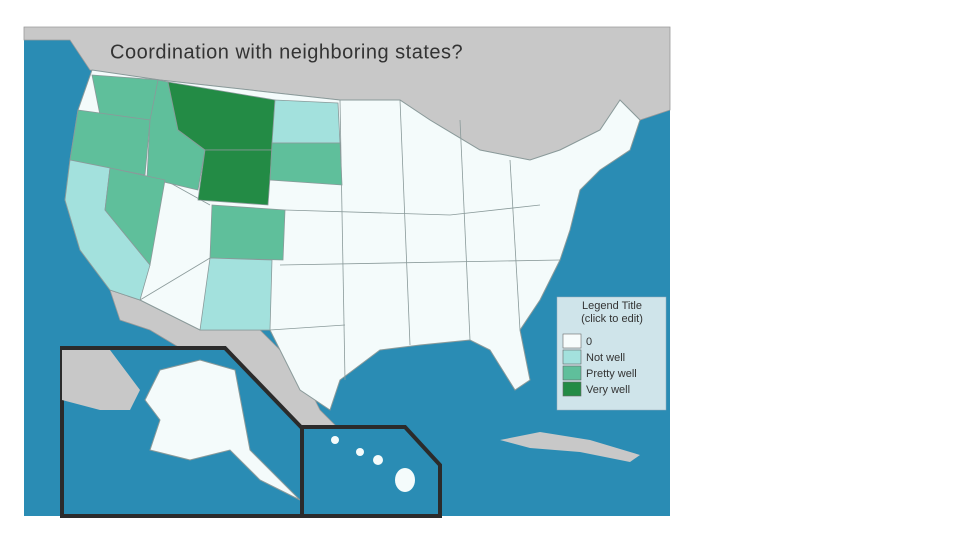 This screenshot has height=540, width=960. Describe the element at coordinates (135, 216) in the screenshot. I see `nevada` at that location.